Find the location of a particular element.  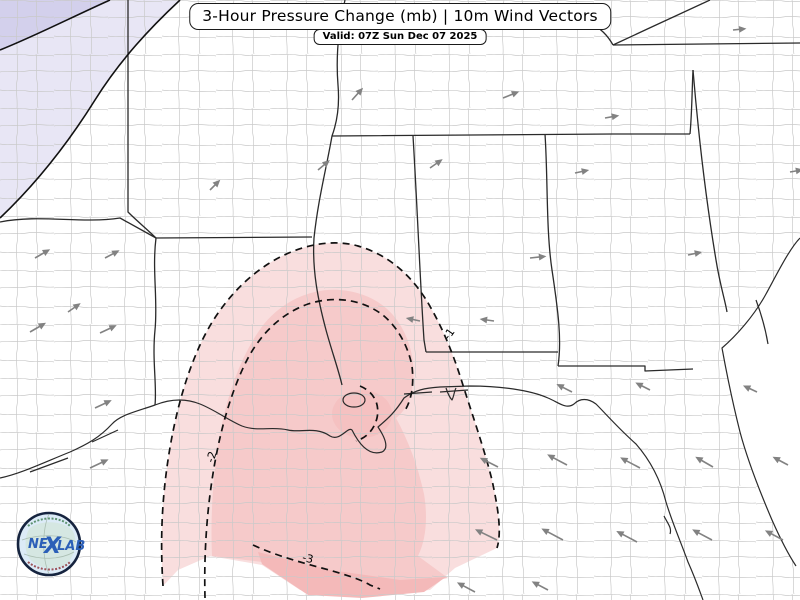

contour-label: -2 is located at coordinates (212, 457).